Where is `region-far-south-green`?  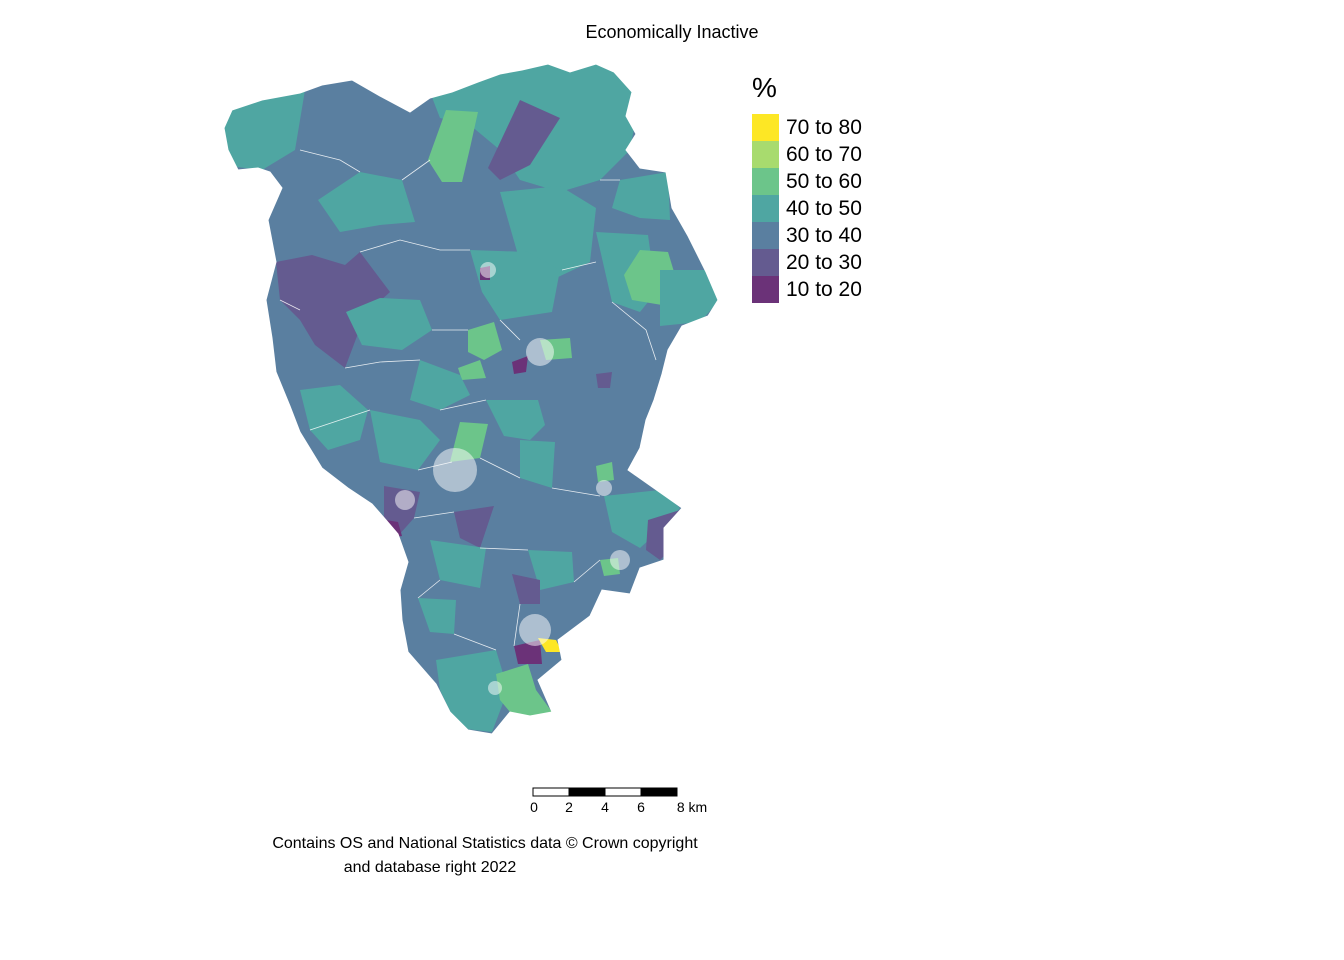
region-far-south-green is located at coordinates (524, 690).